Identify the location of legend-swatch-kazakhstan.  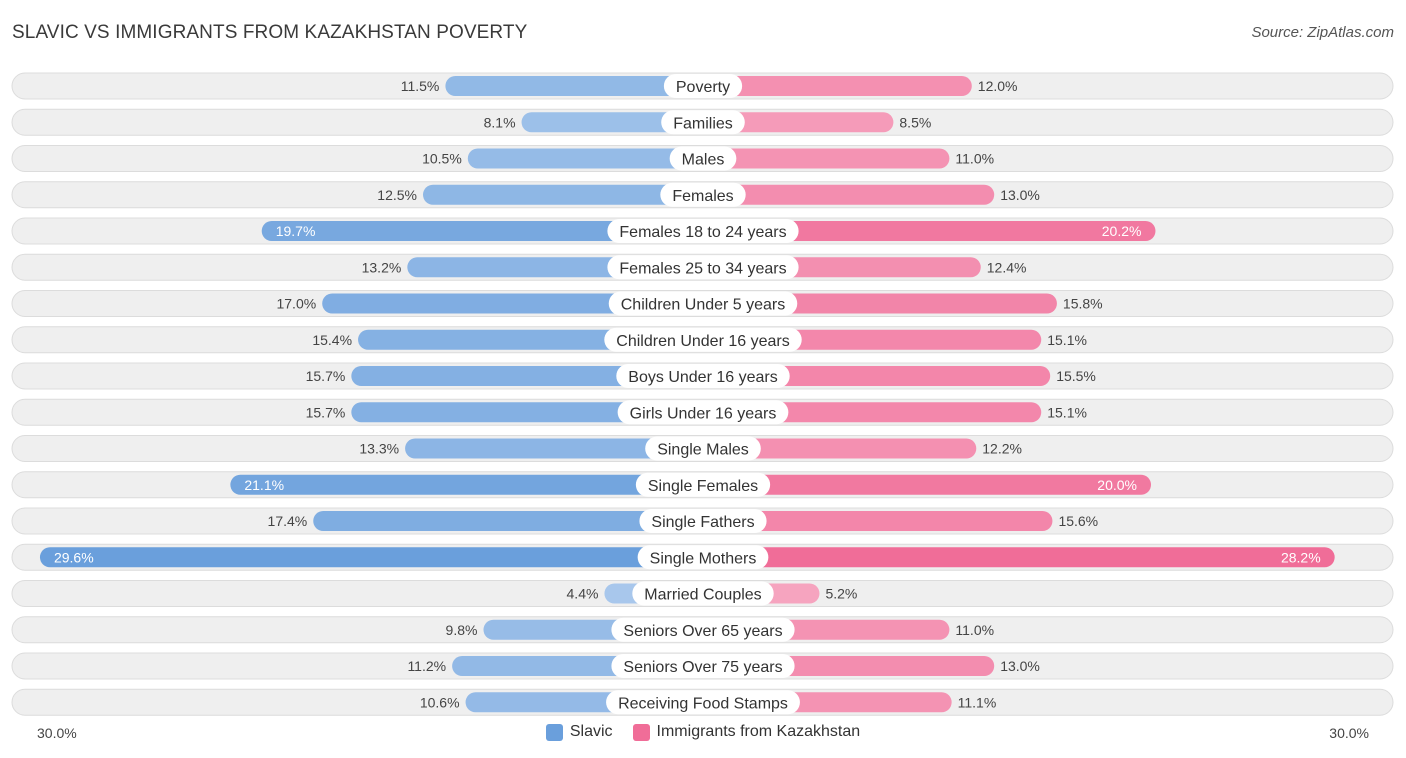
(641, 732).